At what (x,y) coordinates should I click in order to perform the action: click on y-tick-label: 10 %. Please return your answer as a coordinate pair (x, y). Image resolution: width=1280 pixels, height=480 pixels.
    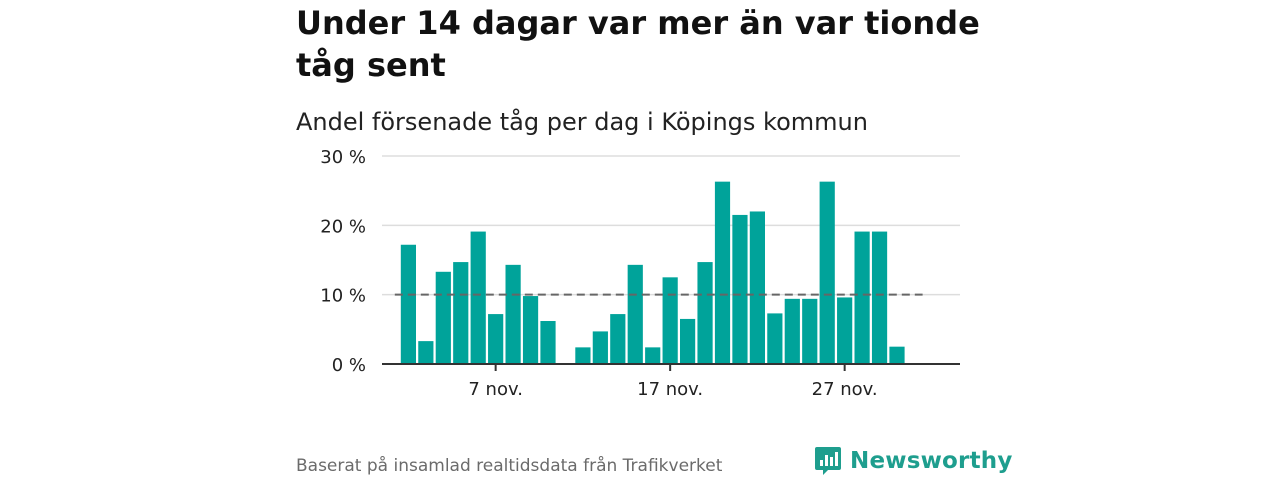
    Looking at the image, I should click on (343, 296).